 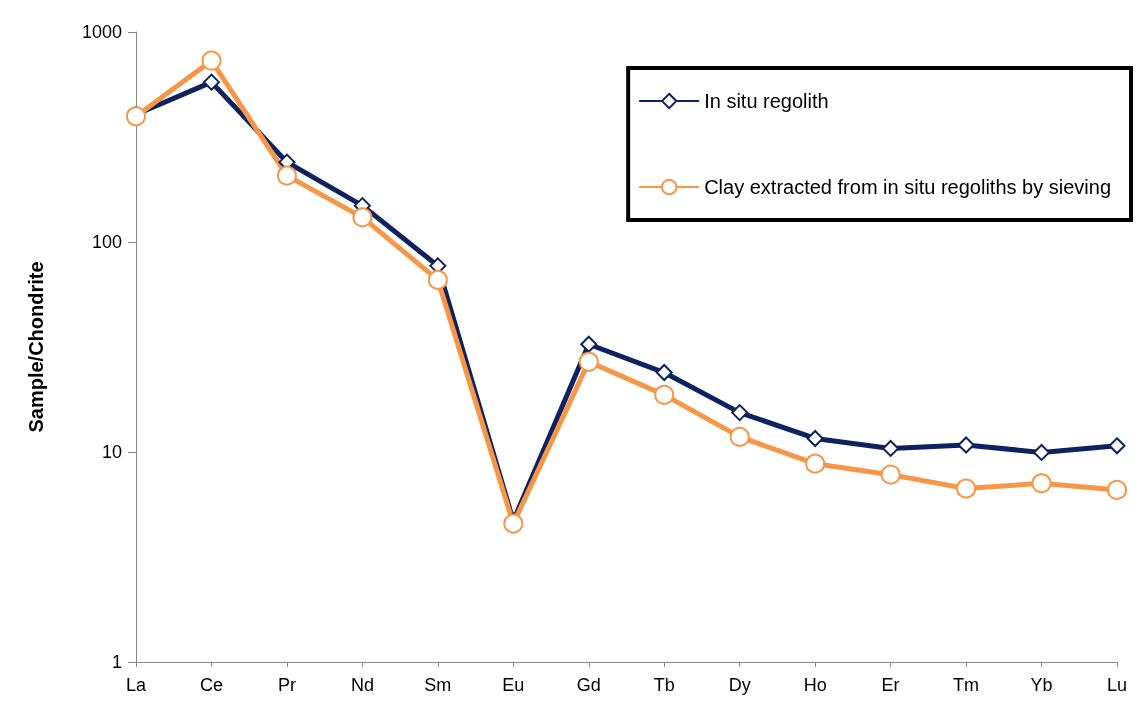 What do you see at coordinates (1117, 685) in the screenshot?
I see `x-tick-label: Lu` at bounding box center [1117, 685].